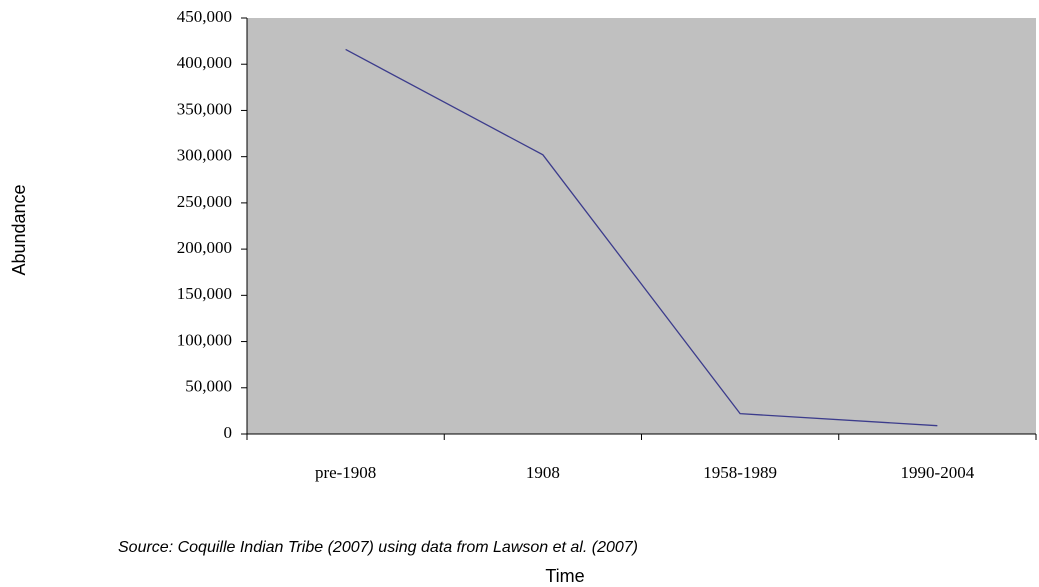 This screenshot has height=587, width=1039. What do you see at coordinates (938, 472) in the screenshot?
I see `x-tick-label: 1990-2004` at bounding box center [938, 472].